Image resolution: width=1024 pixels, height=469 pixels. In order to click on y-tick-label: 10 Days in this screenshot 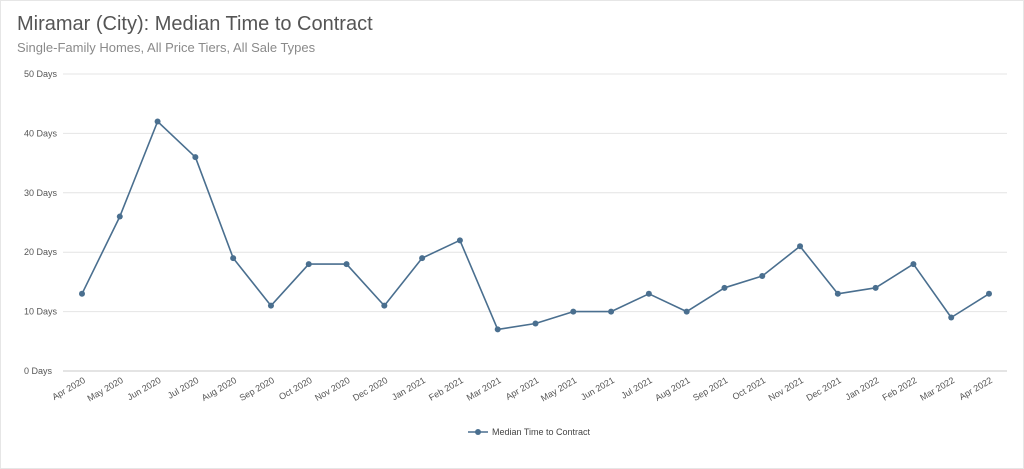, I will do `click(41, 312)`.